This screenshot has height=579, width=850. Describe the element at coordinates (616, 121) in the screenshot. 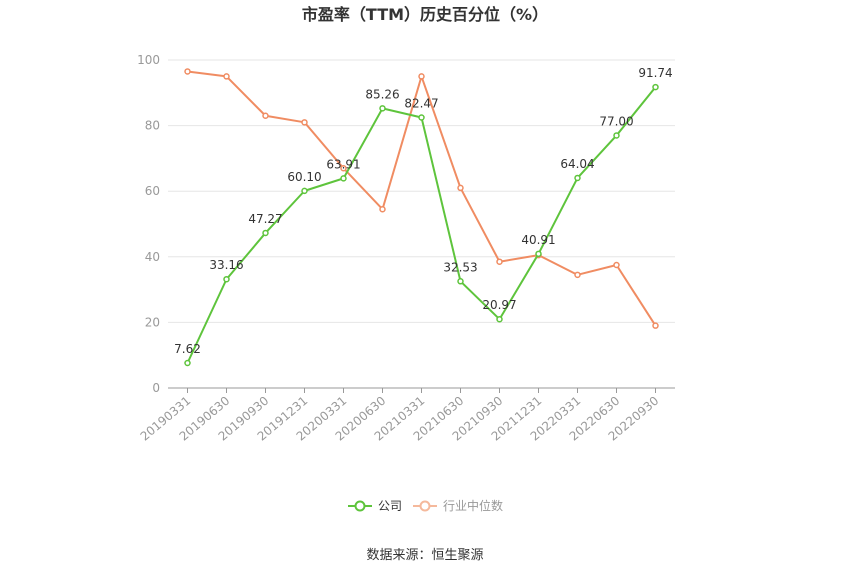

I see `data-label: 77.00` at that location.